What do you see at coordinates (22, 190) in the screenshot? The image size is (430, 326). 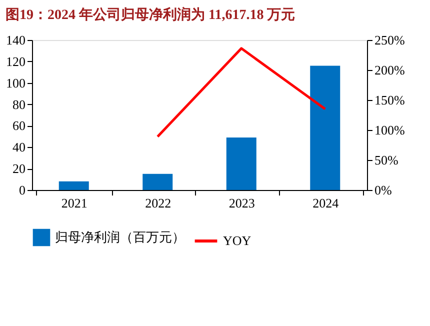 I see `y-tick-label: 0` at bounding box center [22, 190].